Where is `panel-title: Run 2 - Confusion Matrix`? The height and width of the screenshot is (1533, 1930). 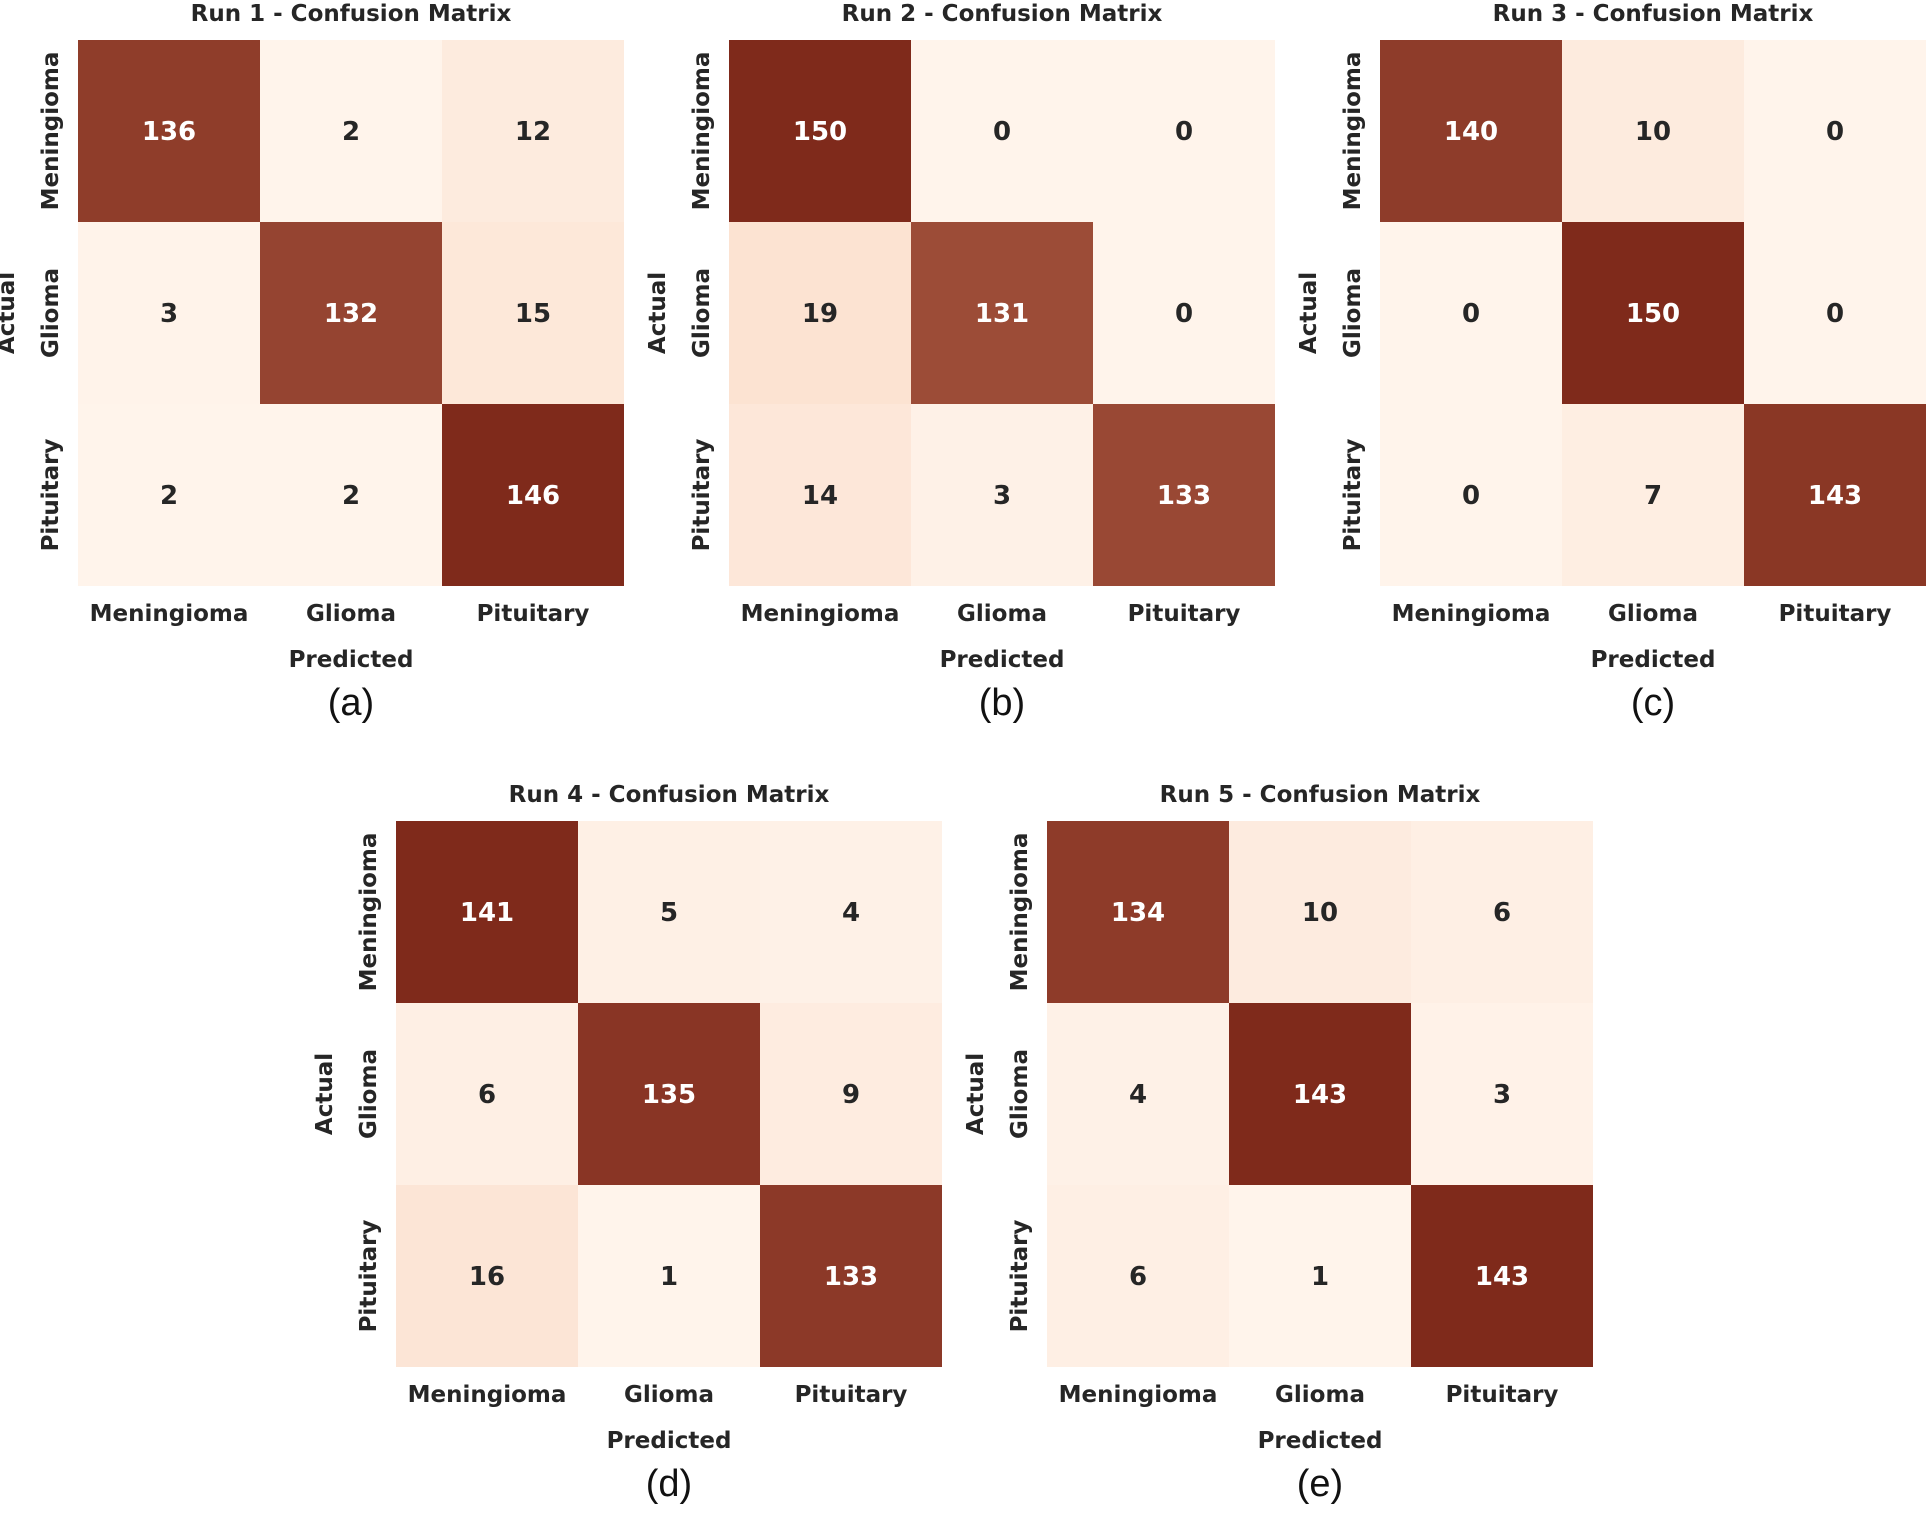
panel-title: Run 2 - Confusion Matrix is located at coordinates (1002, 14).